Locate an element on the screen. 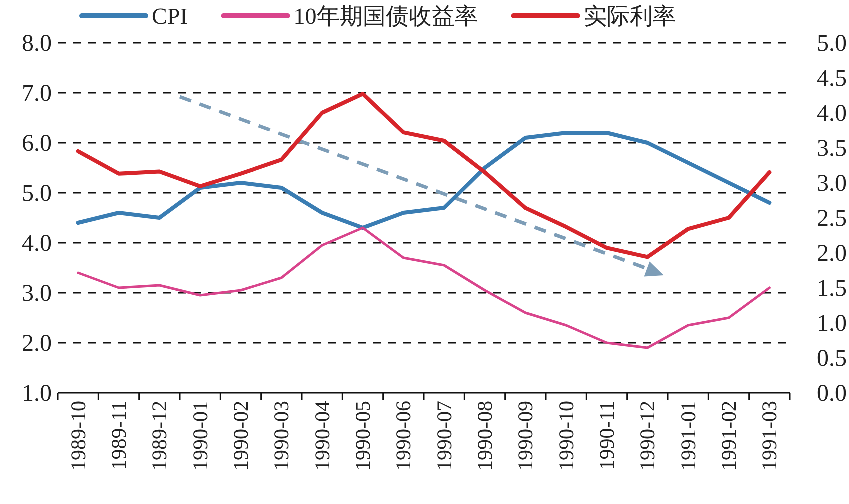 This screenshot has height=504, width=849. x-tick-label: 1990-08 is located at coordinates (485, 436).